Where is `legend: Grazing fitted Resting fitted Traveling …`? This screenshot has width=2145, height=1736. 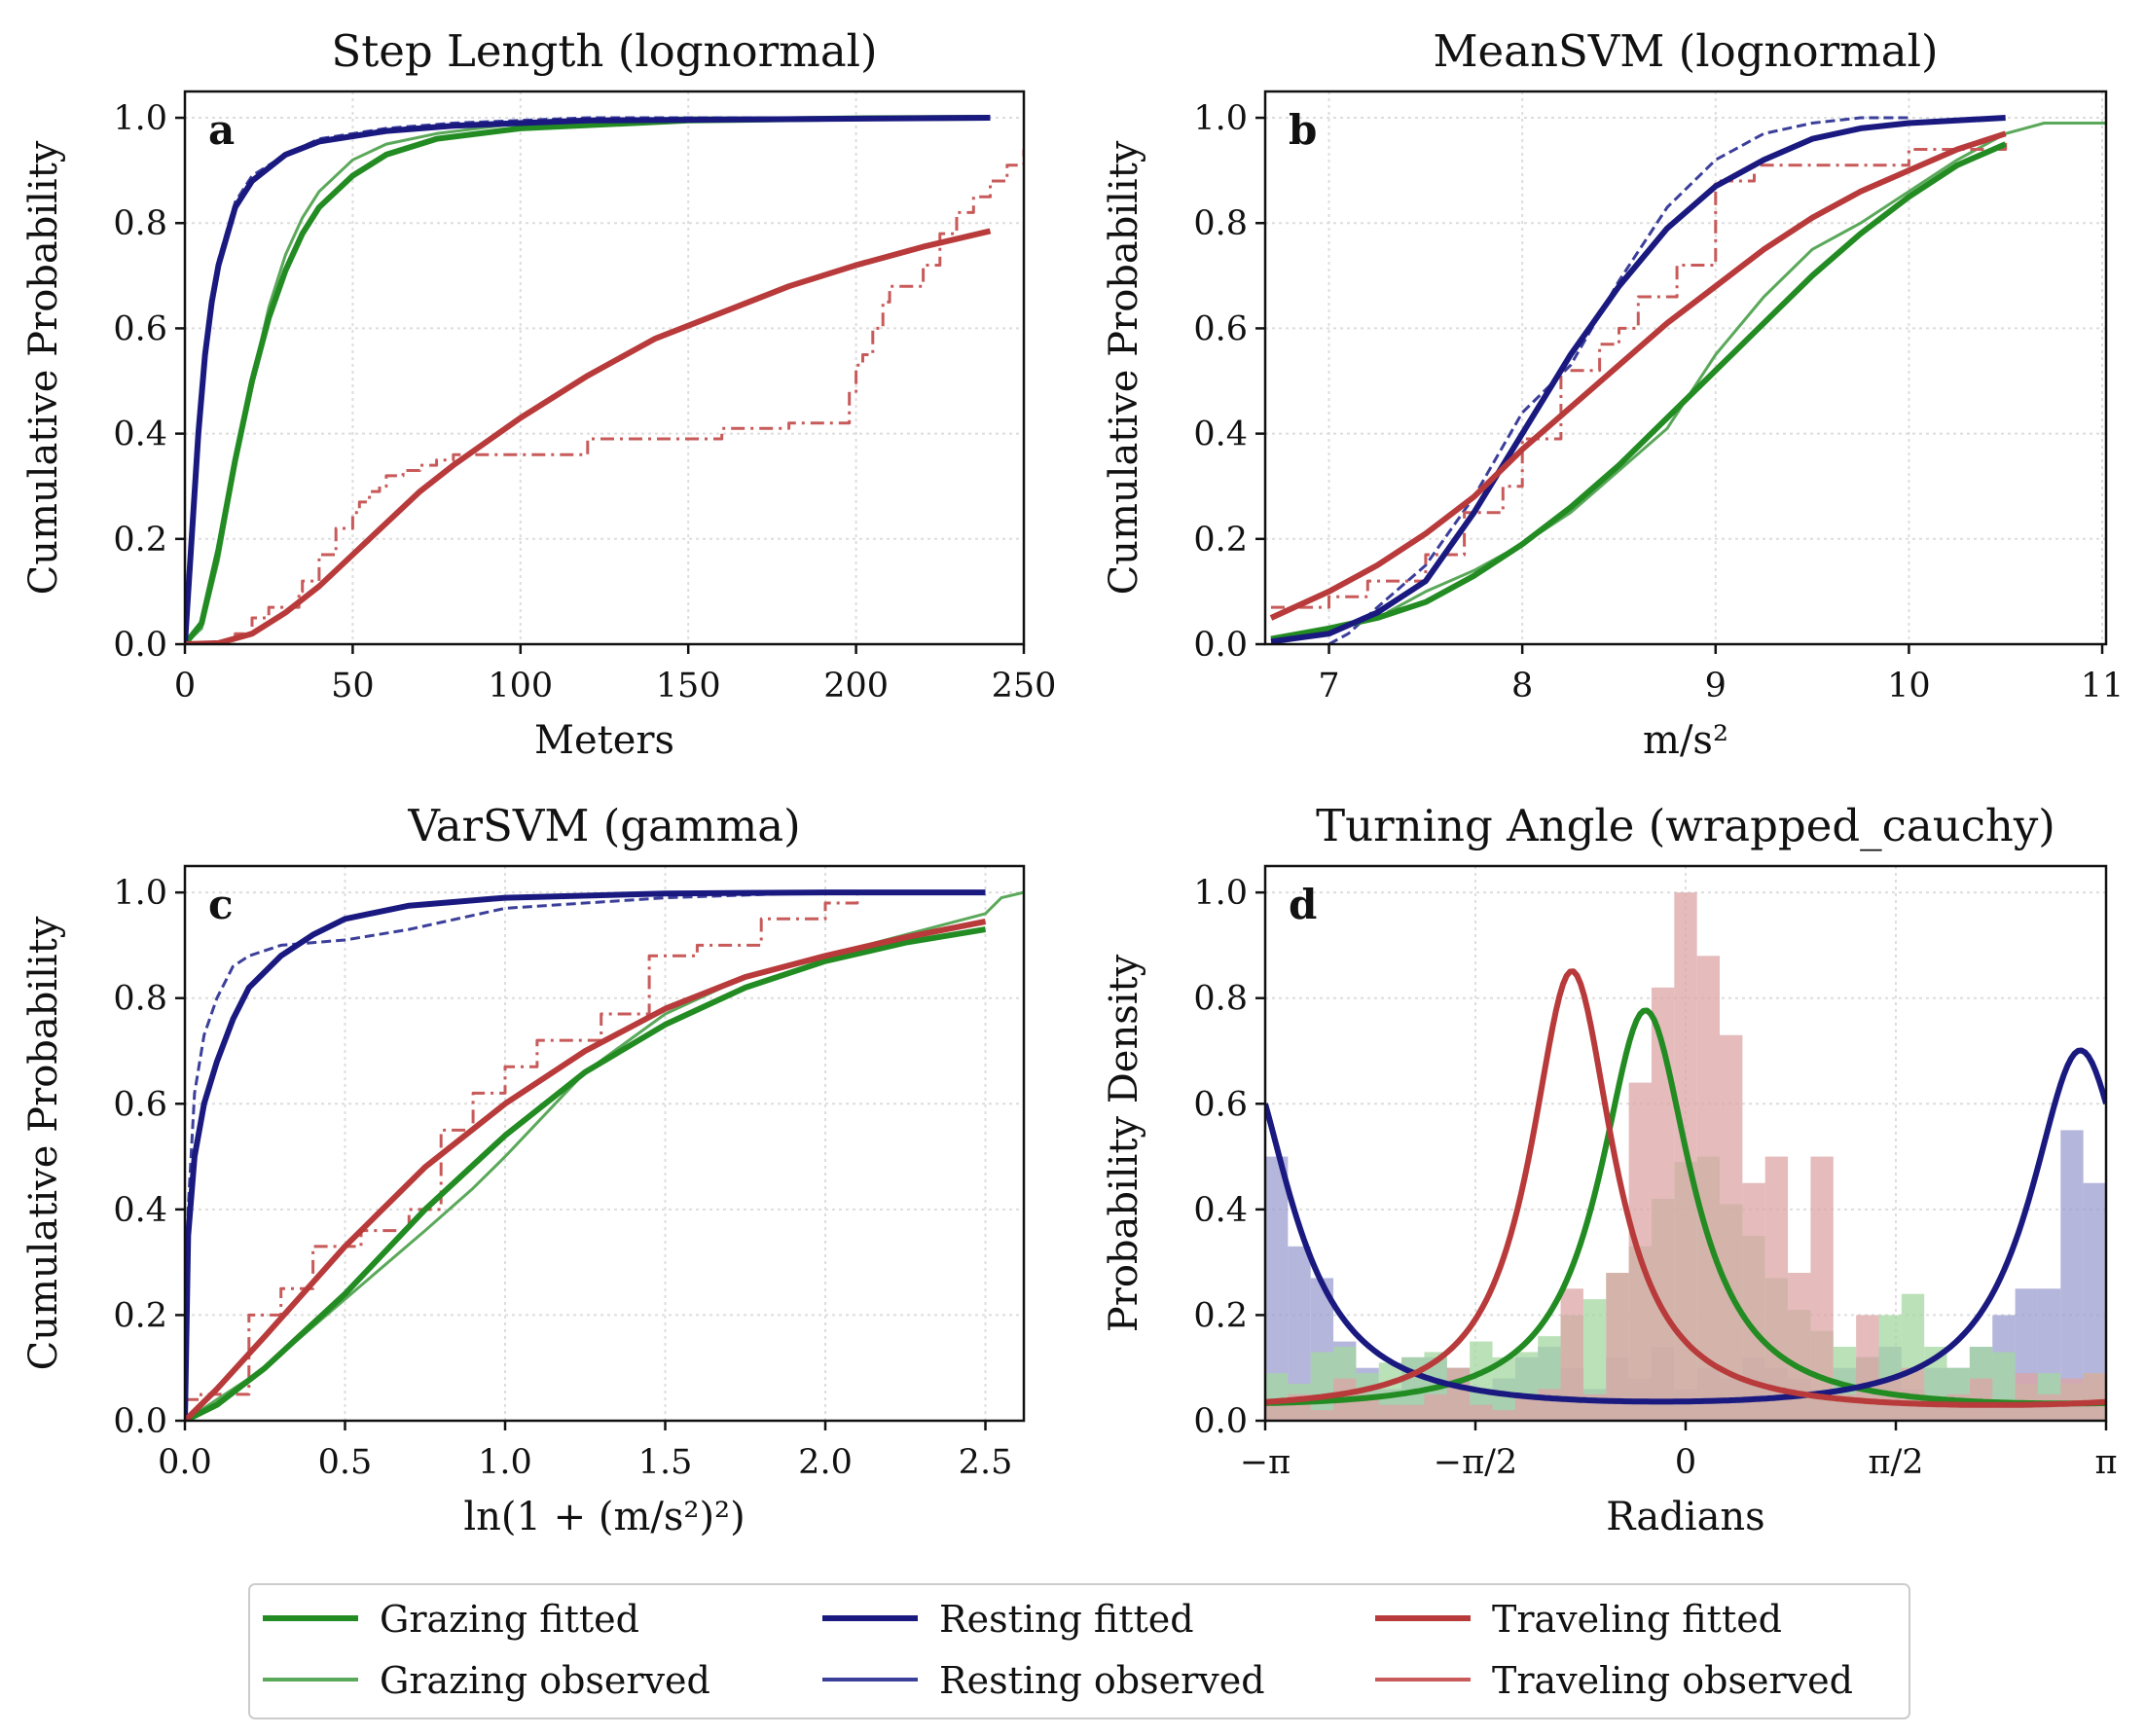
legend: Grazing fitted Resting fitted Traveling … is located at coordinates (1079, 1651).